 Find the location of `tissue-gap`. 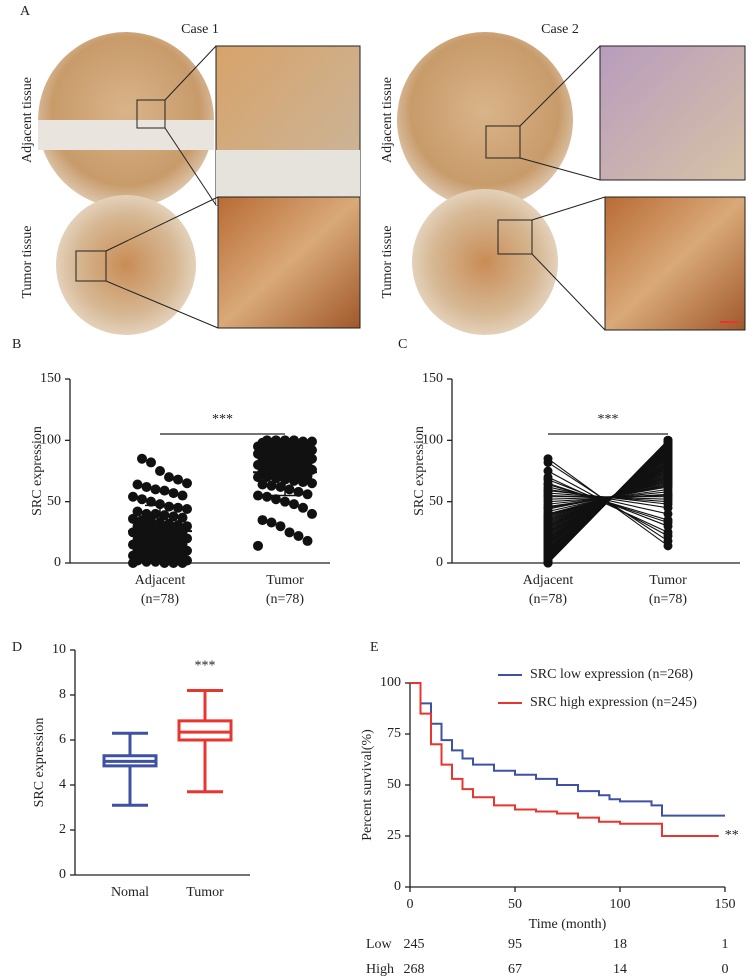

tissue-gap is located at coordinates (126, 135).